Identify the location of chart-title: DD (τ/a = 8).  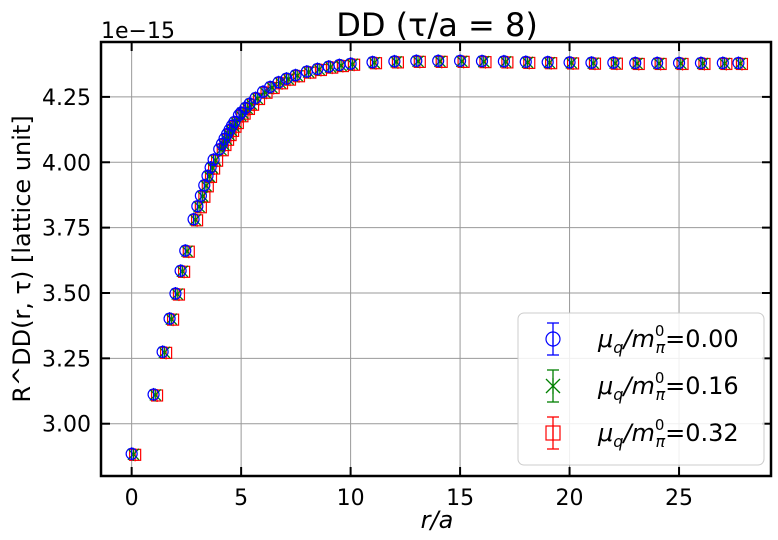
(437, 25).